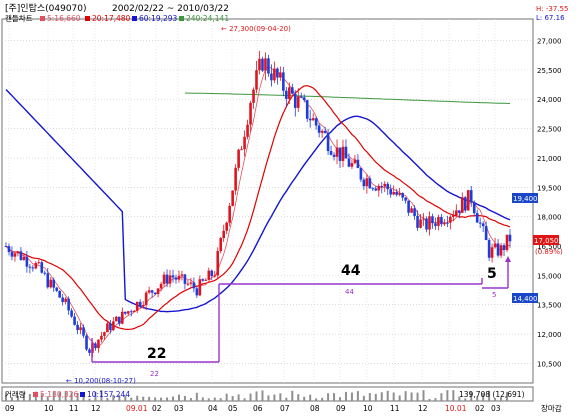  Describe the element at coordinates (492, 274) in the screenshot. I see `count-5-label: 5` at that location.